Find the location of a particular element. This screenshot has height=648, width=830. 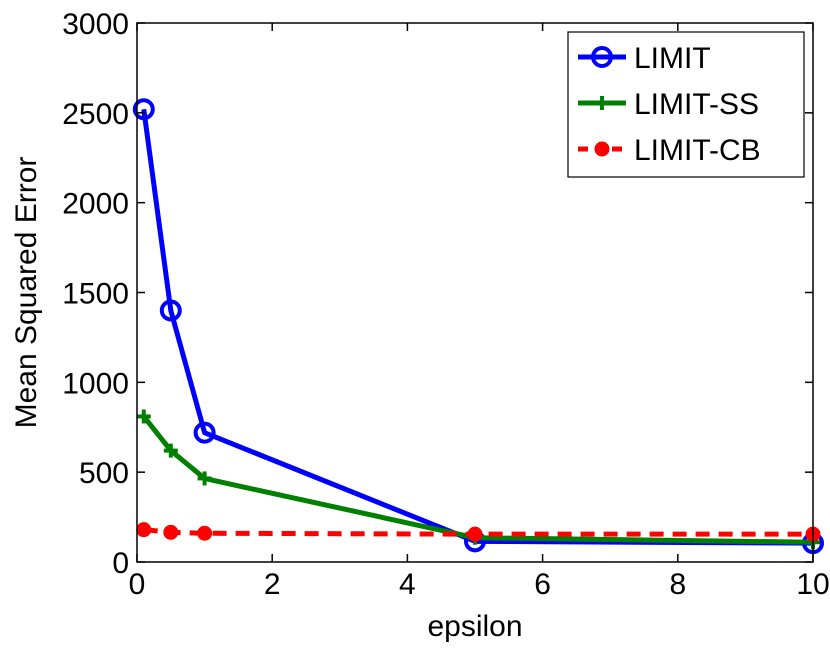

series-limit-cb is located at coordinates (478, 532).